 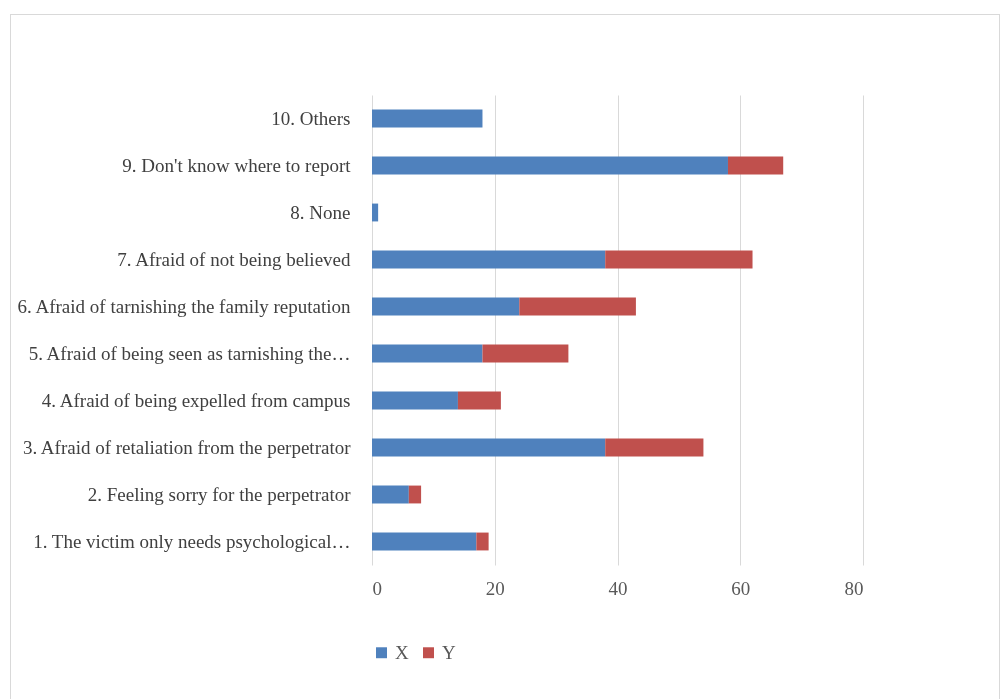 What do you see at coordinates (196, 400) in the screenshot?
I see `y-tick-label: 4. Afraid of being expelled from campus` at bounding box center [196, 400].